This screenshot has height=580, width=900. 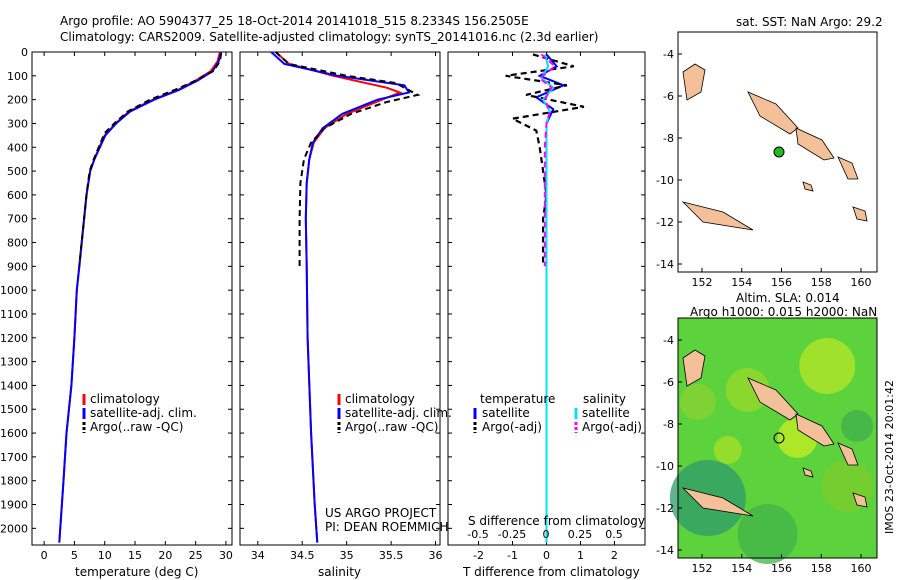 What do you see at coordinates (436, 555) in the screenshot?
I see `x-tick-label: 36` at bounding box center [436, 555].